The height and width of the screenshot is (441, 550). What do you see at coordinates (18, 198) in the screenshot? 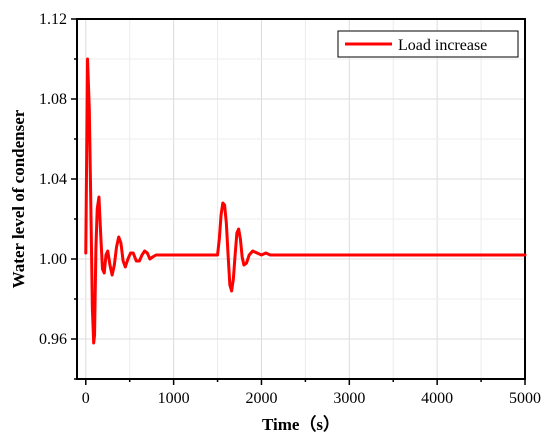
I see `y-axis-title: Water level of condenser` at bounding box center [18, 198].